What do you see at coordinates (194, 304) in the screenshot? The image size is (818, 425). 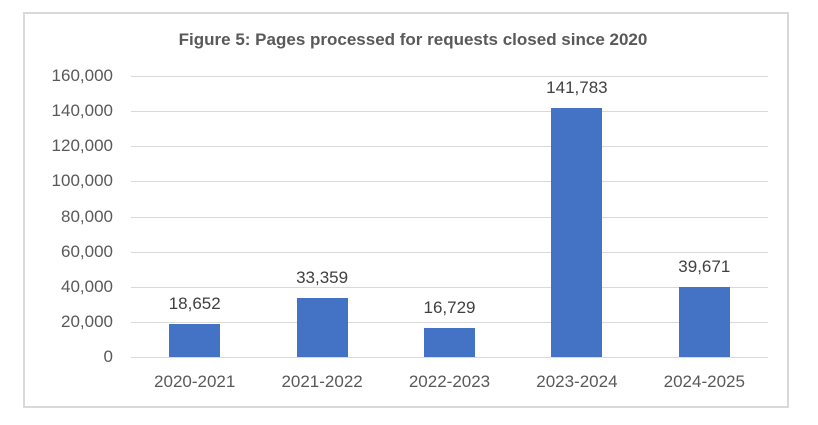 I see `data-label: 18,652` at bounding box center [194, 304].